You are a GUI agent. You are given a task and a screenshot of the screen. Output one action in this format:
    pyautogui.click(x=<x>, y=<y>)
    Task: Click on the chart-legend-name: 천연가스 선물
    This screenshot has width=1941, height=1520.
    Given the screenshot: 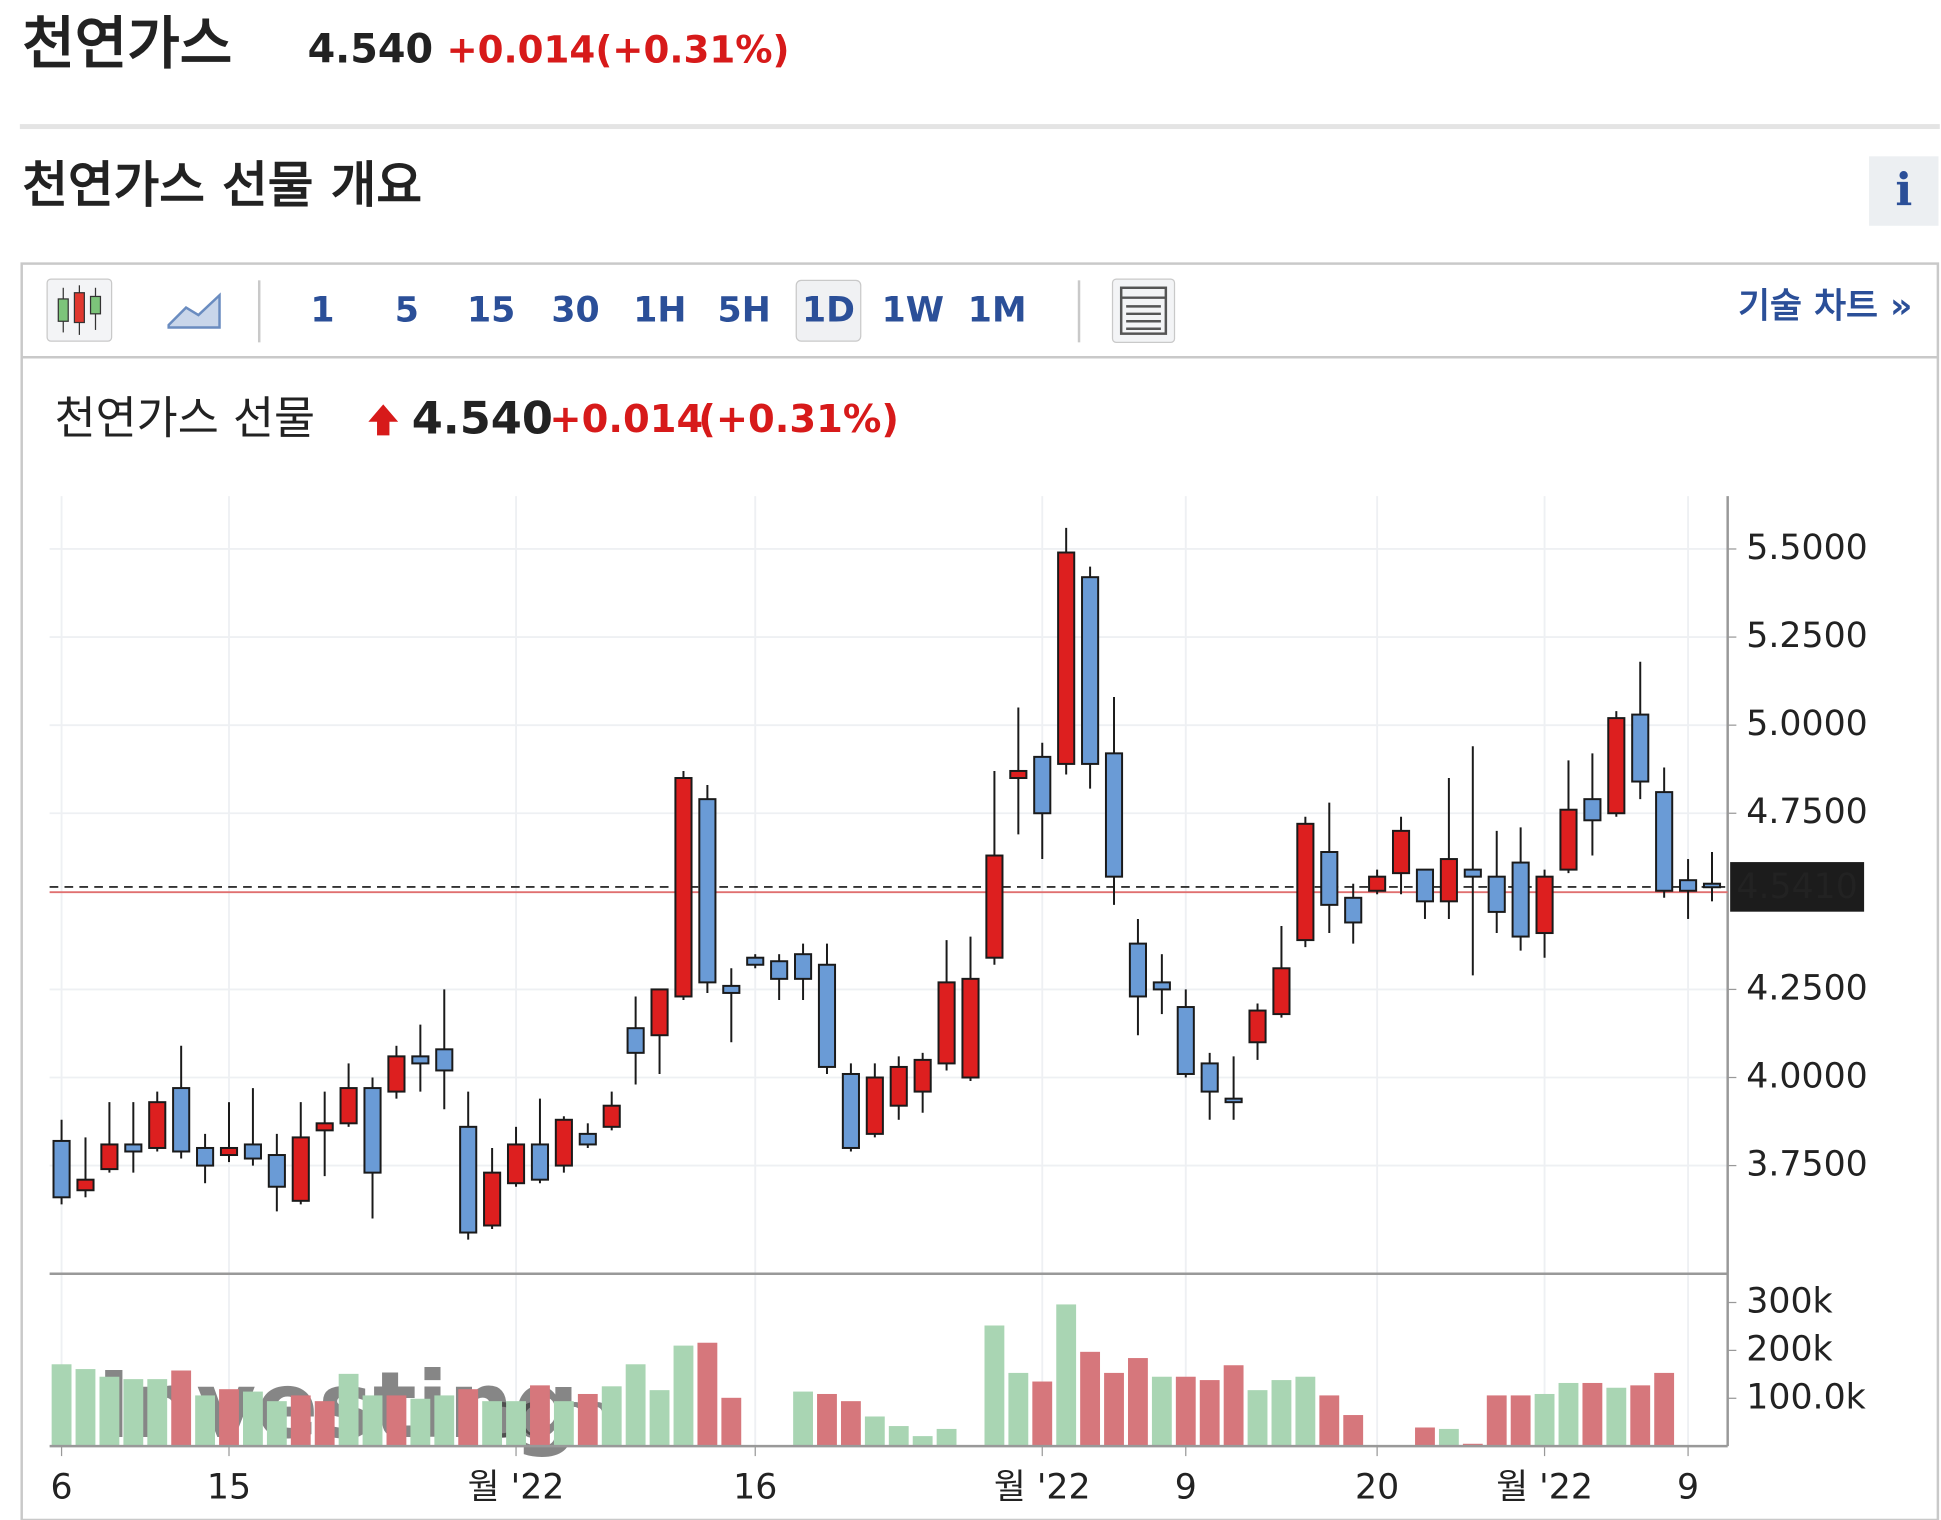 What is the action you would take?
    pyautogui.click(x=185, y=419)
    